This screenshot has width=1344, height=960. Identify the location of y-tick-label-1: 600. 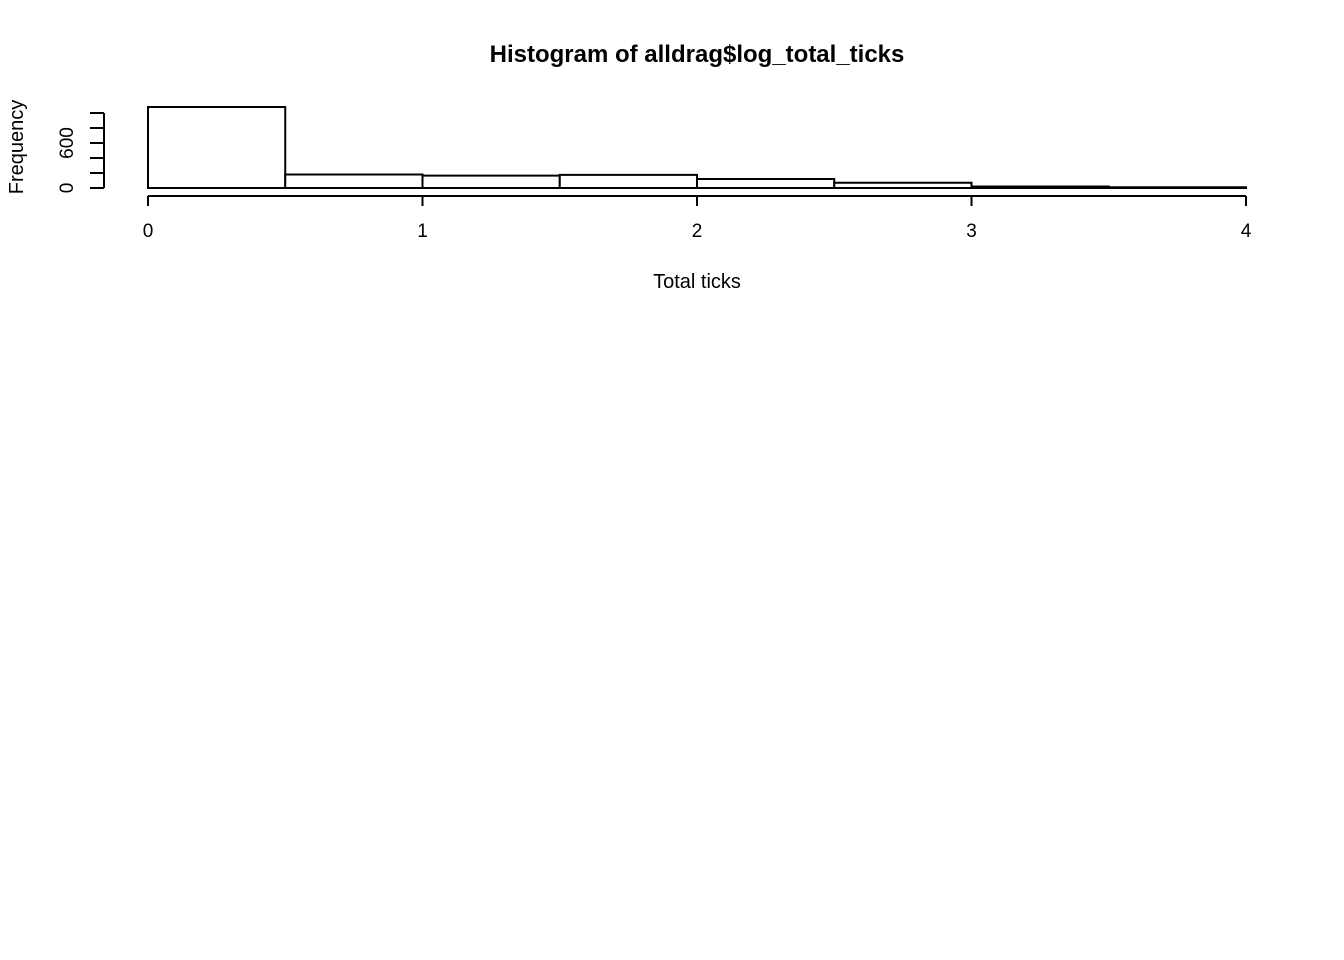
(67, 143).